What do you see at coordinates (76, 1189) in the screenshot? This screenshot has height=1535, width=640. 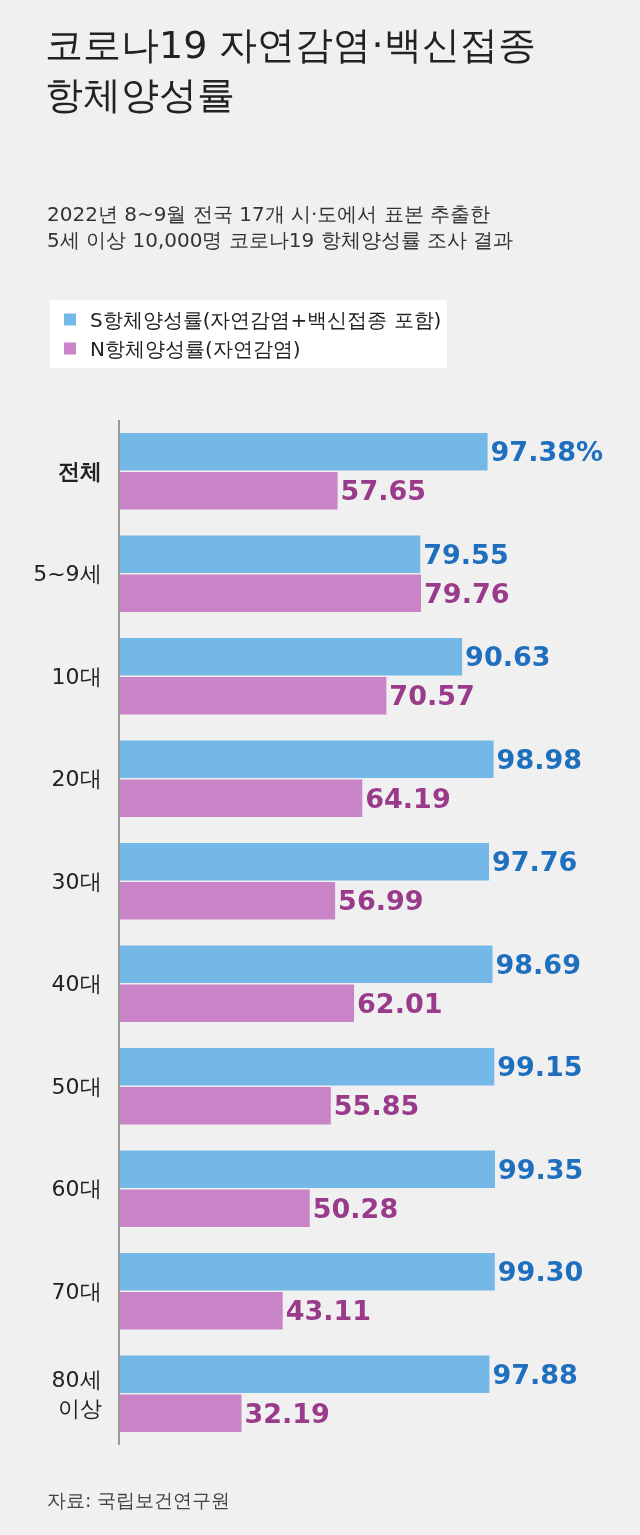 I see `y-tick-label: 60대` at bounding box center [76, 1189].